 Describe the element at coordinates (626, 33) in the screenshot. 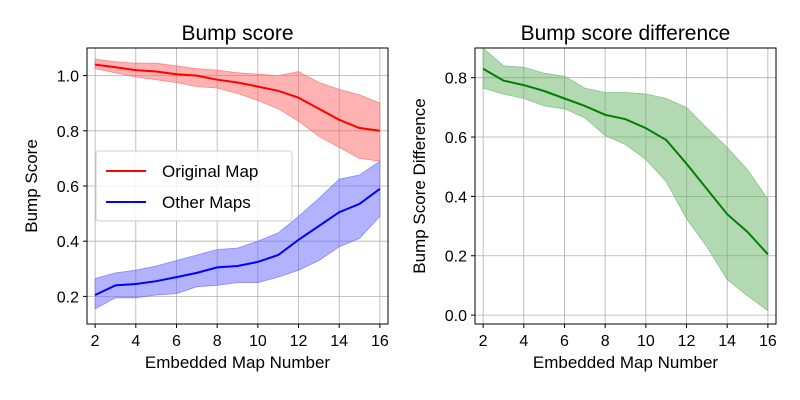

I see `chart-title: Bump score difference` at that location.